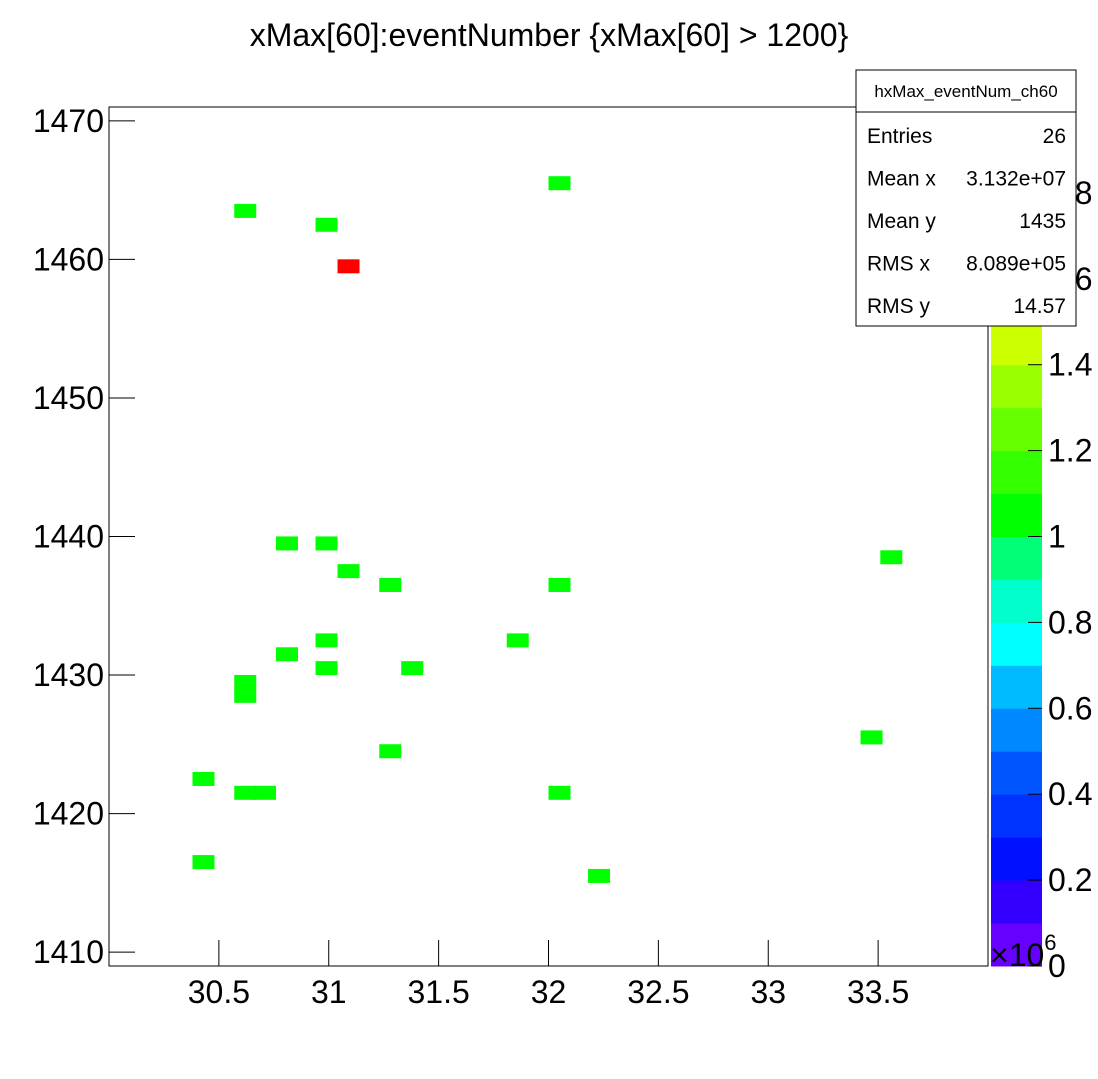 The width and height of the screenshot is (1098, 1079). I want to click on x-tick-label: 31, so click(329, 992).